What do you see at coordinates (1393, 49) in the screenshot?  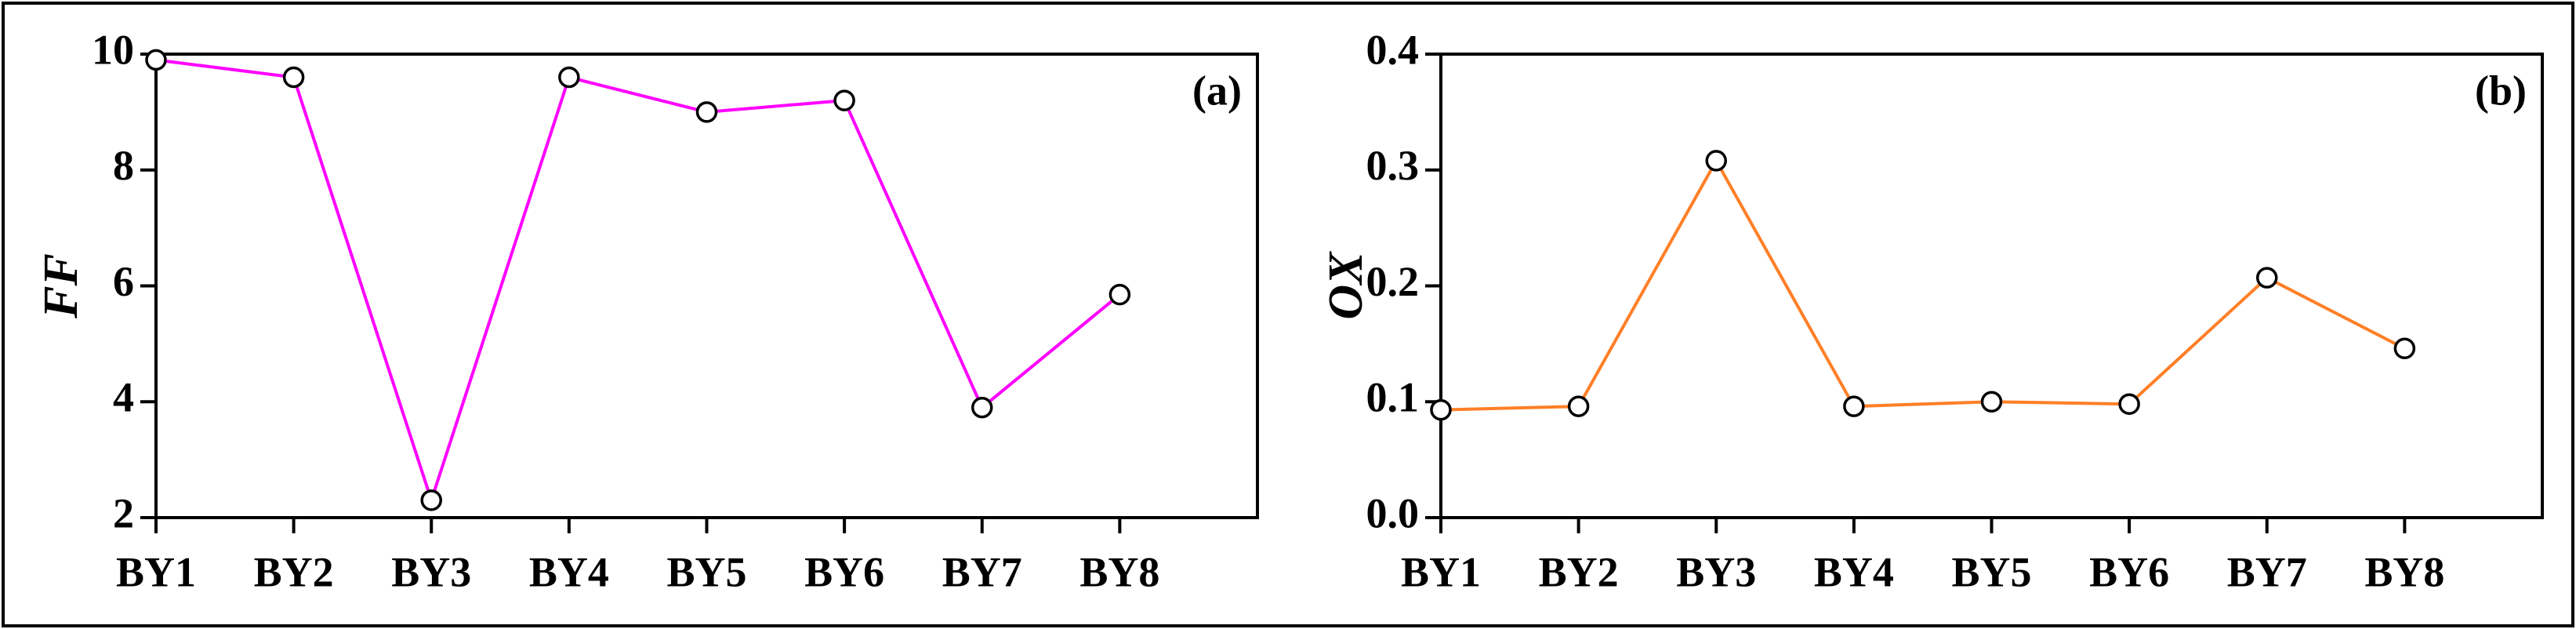 I see `y-tick-label: 0.4` at bounding box center [1393, 49].